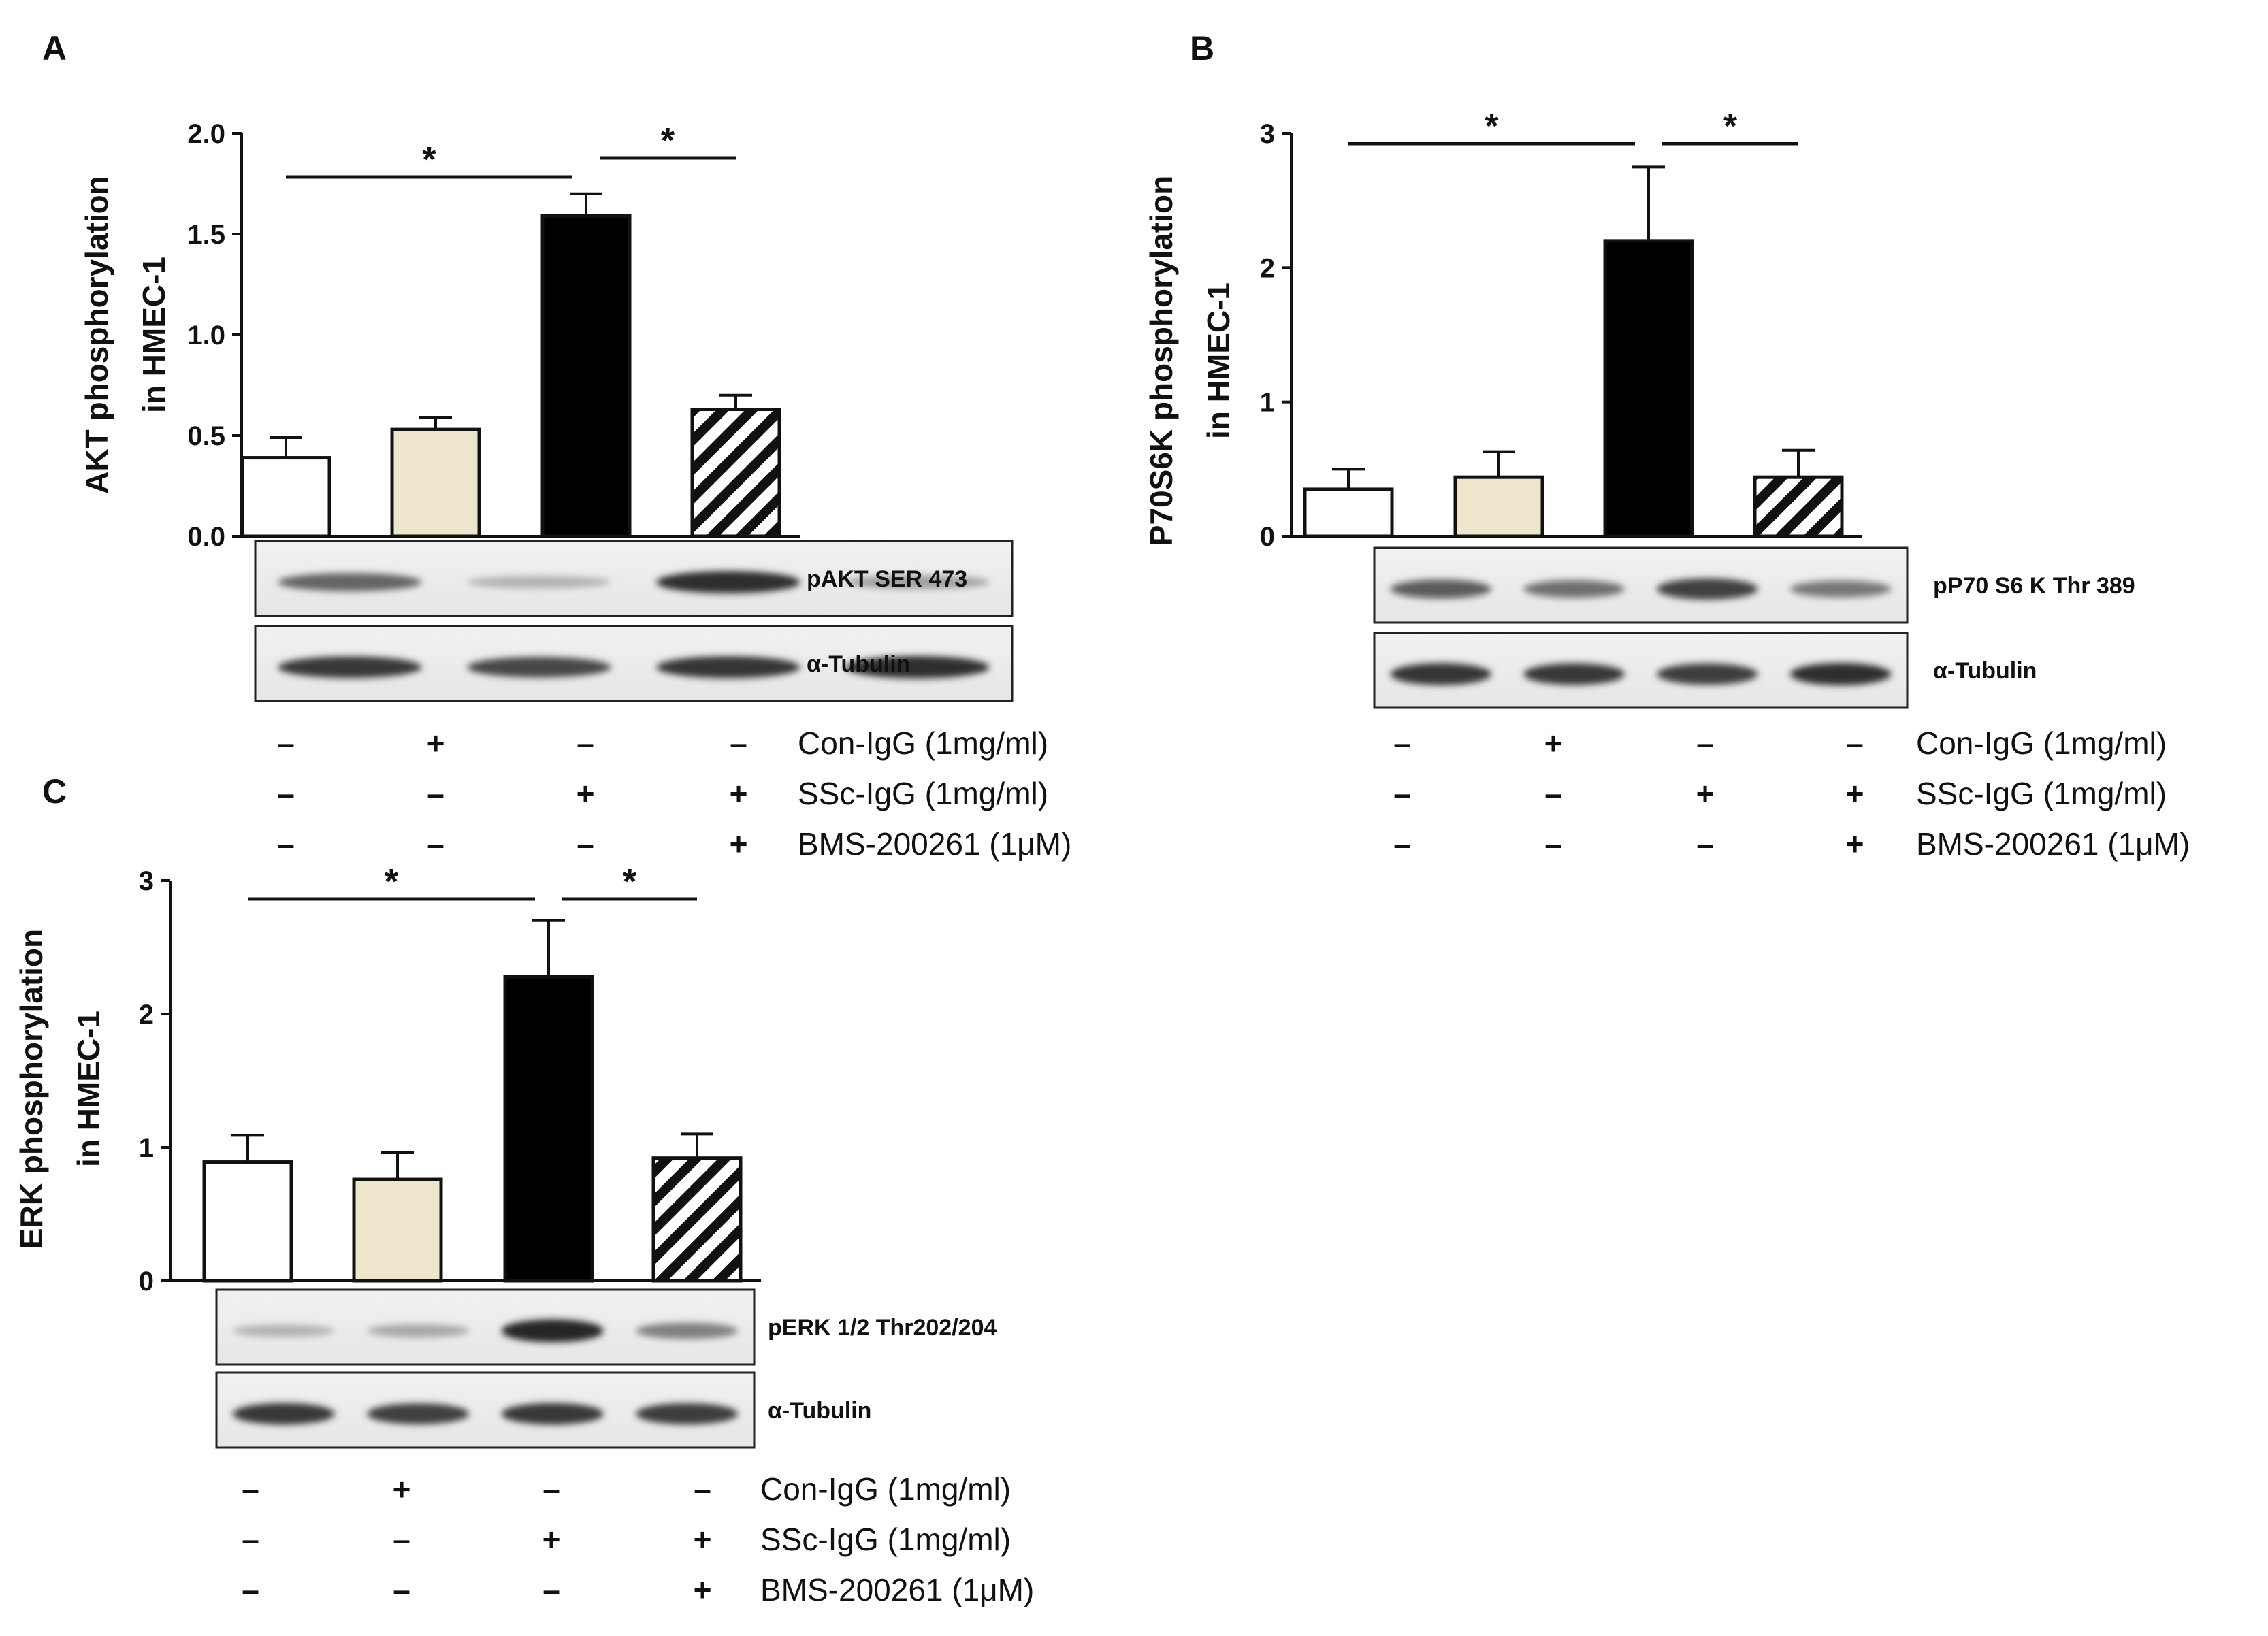  What do you see at coordinates (60, 1089) in the screenshot?
I see `y-axis-title: ERK phosphorylation in HMEC-1` at bounding box center [60, 1089].